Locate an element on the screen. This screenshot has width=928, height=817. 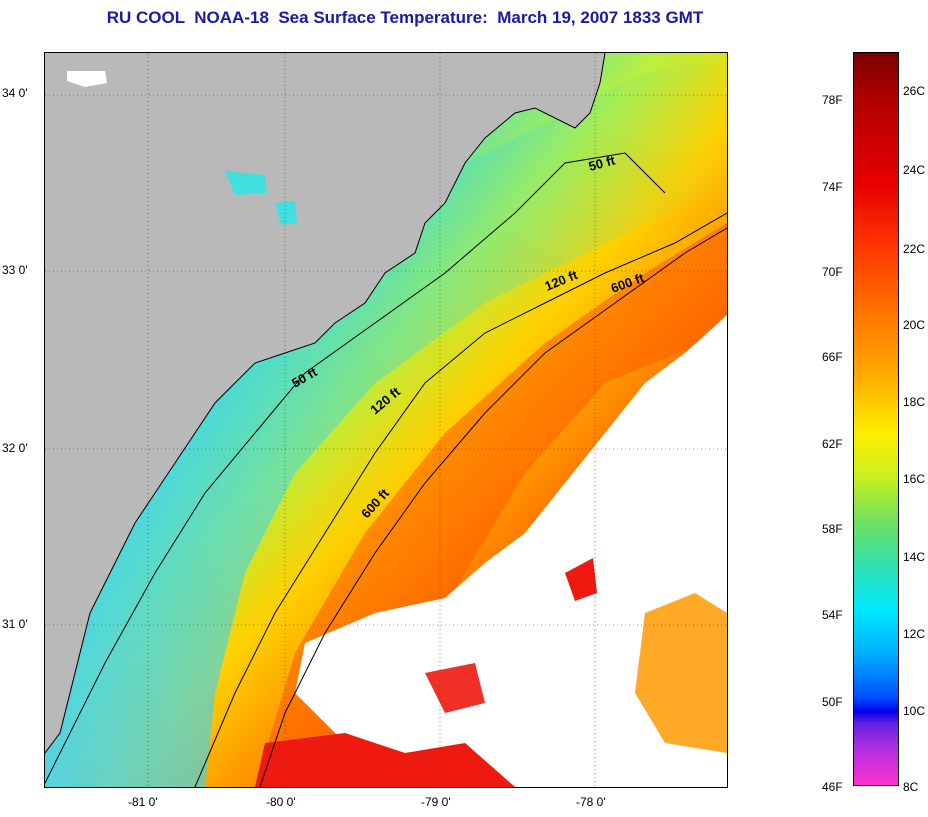
colorbar-f-78: 78F is located at coordinates (832, 100).